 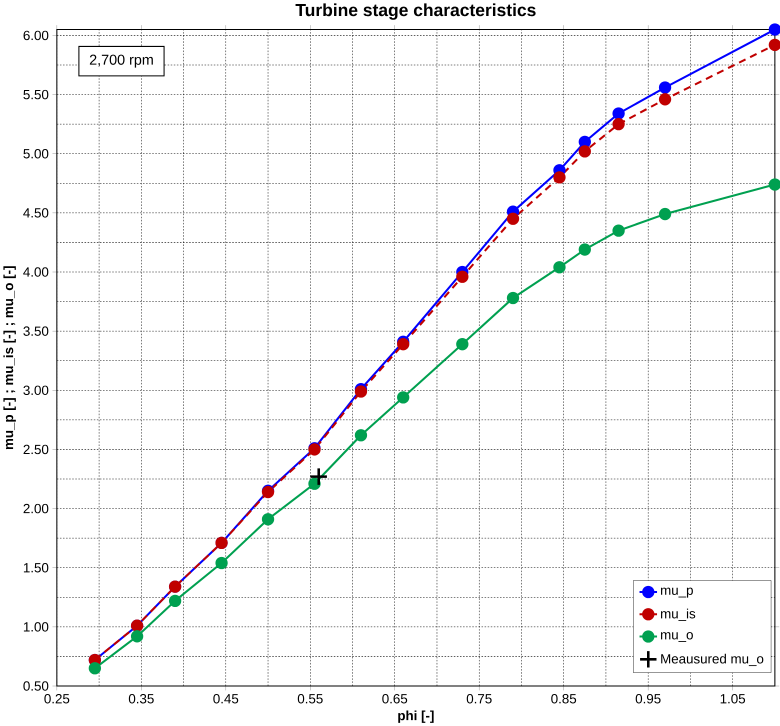 What do you see at coordinates (416, 716) in the screenshot?
I see `x-axis-title: phi [-]` at bounding box center [416, 716].